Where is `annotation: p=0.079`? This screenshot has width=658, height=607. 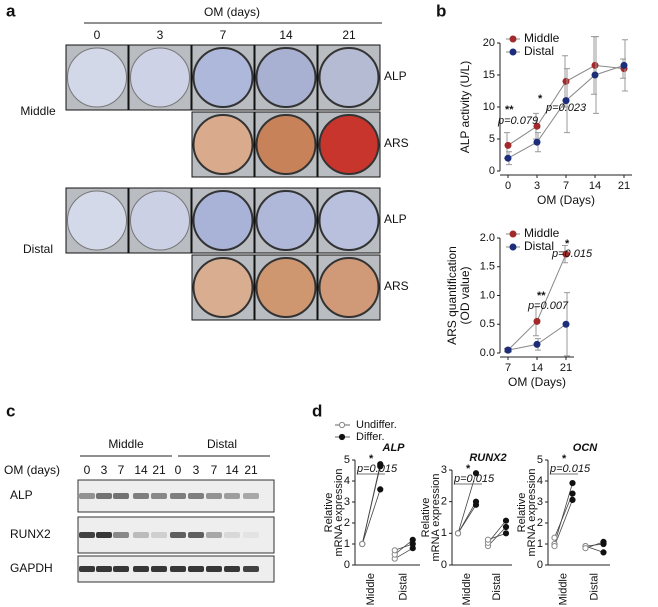
annotation: p=0.079 is located at coordinates (517, 121).